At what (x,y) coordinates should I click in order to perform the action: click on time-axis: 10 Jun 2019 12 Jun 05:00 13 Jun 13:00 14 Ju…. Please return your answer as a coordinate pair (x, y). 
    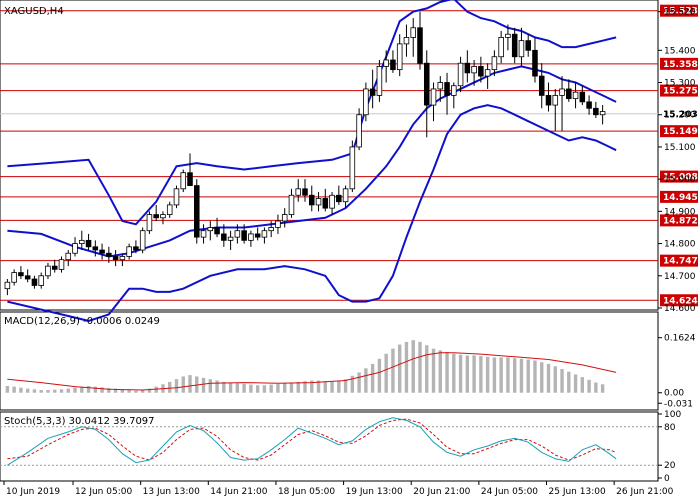
    Looking at the image, I should click on (338, 489).